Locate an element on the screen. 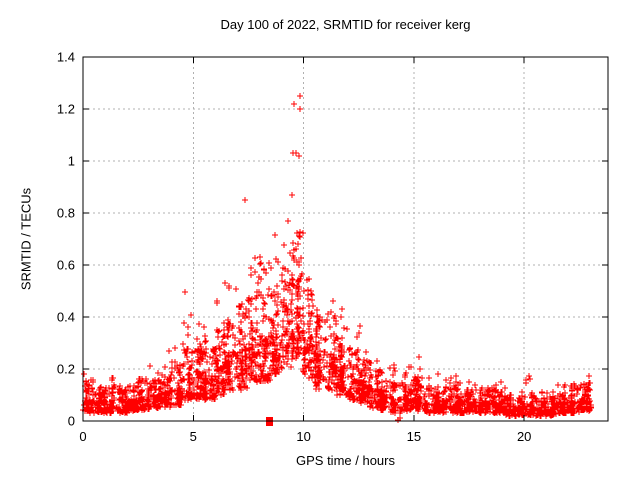 This screenshot has width=640, height=480. y-tick-label: 0.8 is located at coordinates (66, 213).